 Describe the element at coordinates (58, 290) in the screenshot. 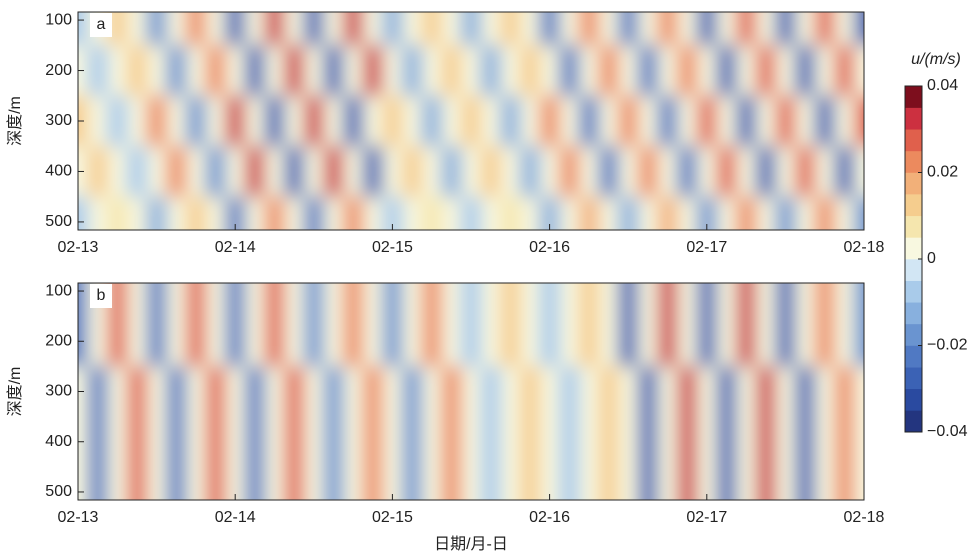

I see `y-tick-label: 100` at that location.